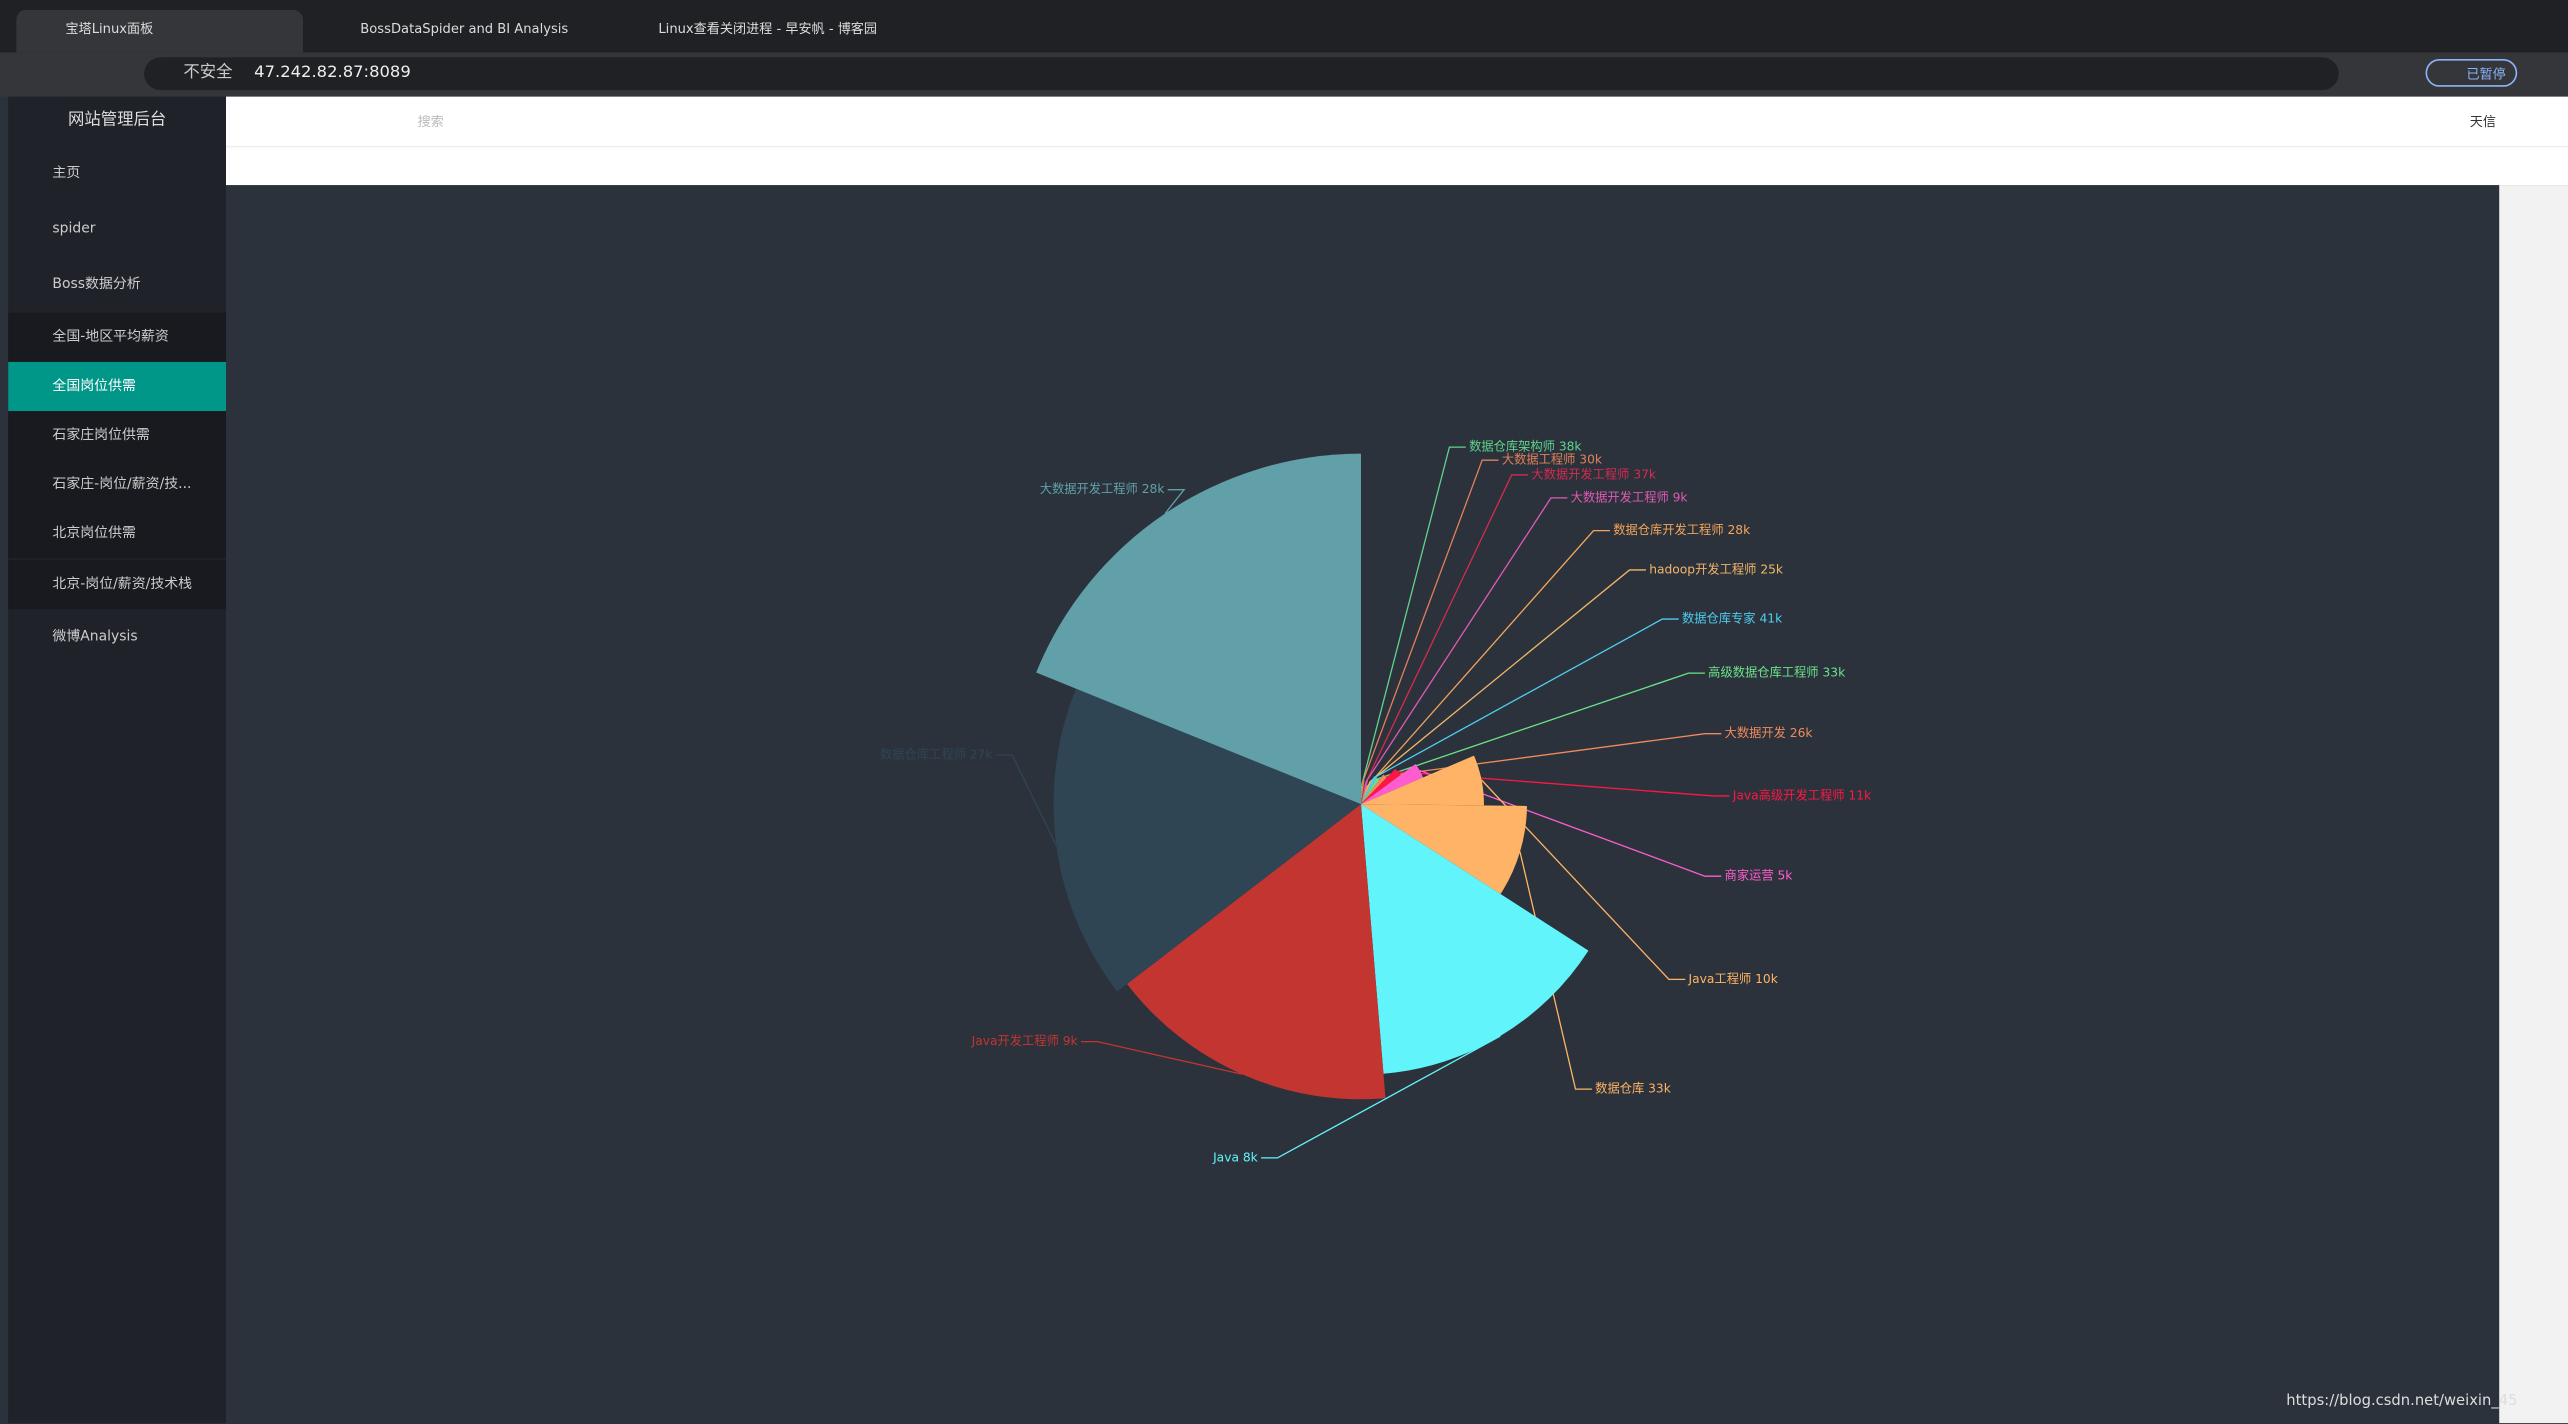 The image size is (2568, 1424). What do you see at coordinates (1682, 529) in the screenshot?
I see `slice-label: 数据仓库开发工程师 28k` at bounding box center [1682, 529].